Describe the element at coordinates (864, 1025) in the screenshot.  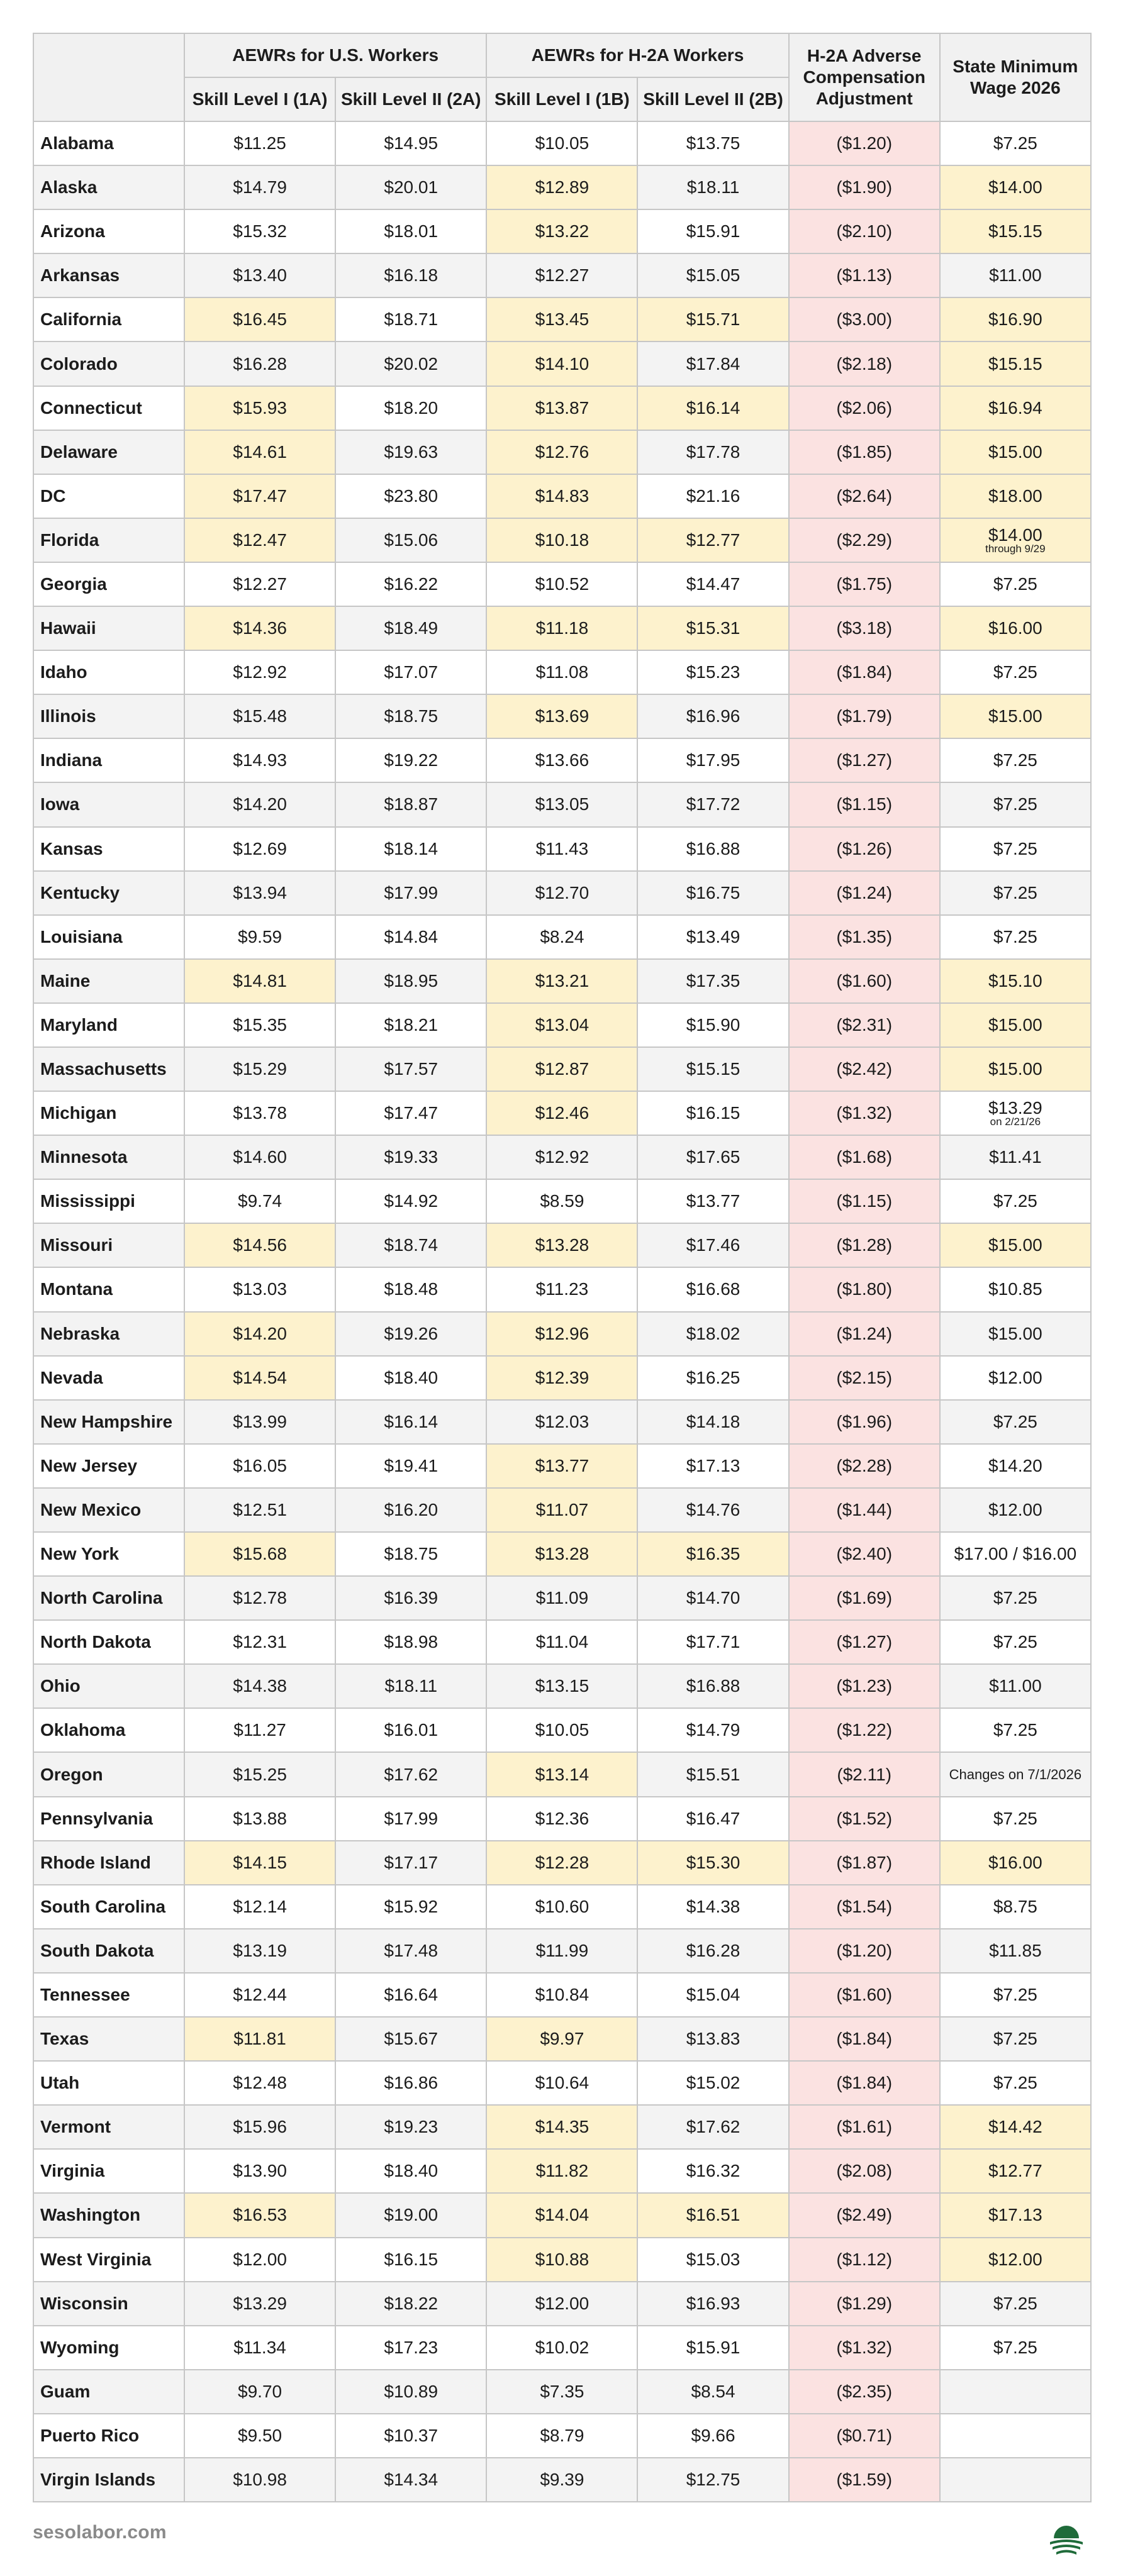
I see `adjustment-cell: ($2.31)` at that location.